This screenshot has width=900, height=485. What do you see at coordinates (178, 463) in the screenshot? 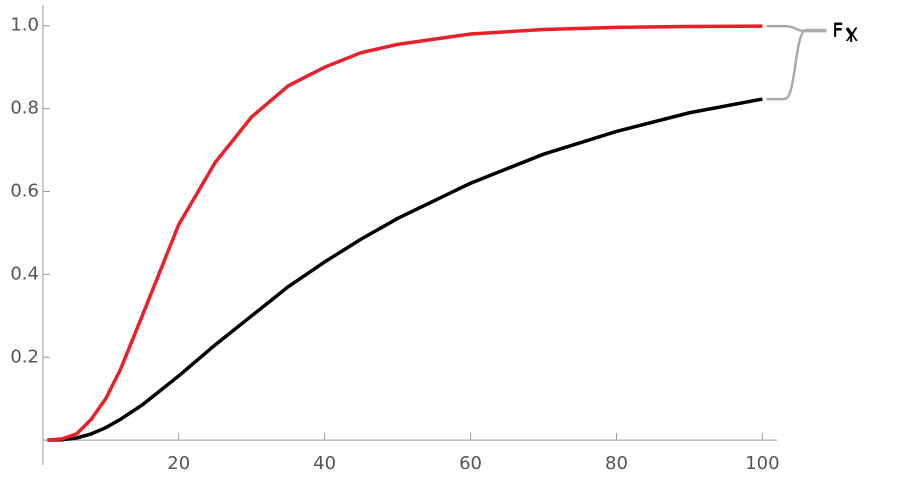
I see `x-tick-label: 20` at bounding box center [178, 463].